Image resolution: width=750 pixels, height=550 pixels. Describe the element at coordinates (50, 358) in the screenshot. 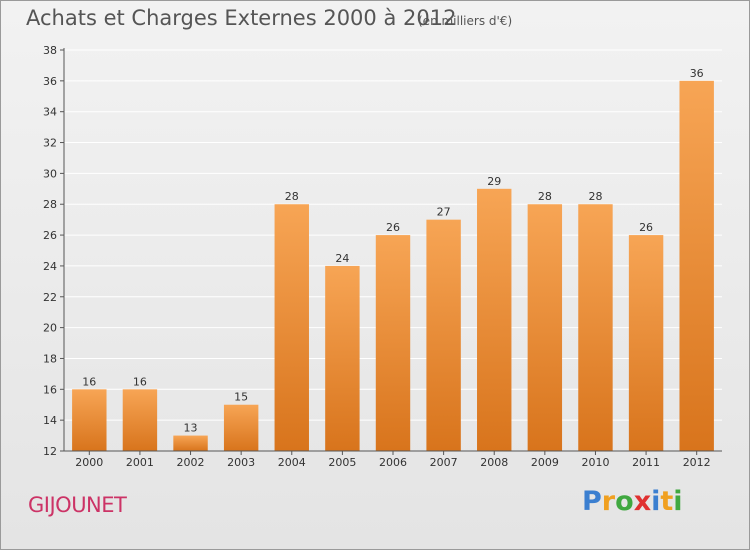

I see `y-tick-label: 18` at that location.